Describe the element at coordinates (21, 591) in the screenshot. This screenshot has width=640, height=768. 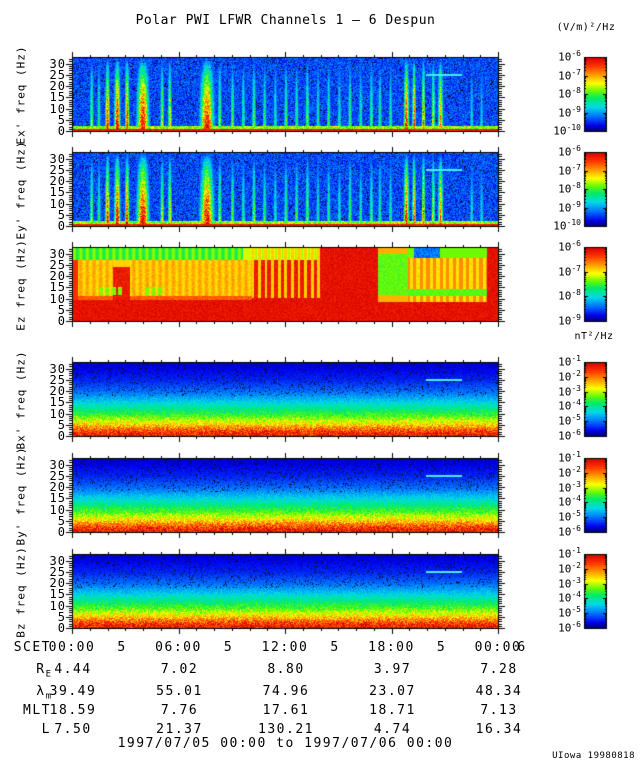
I see `y-axis-label-Bz: Bz freq (Hz)` at that location.